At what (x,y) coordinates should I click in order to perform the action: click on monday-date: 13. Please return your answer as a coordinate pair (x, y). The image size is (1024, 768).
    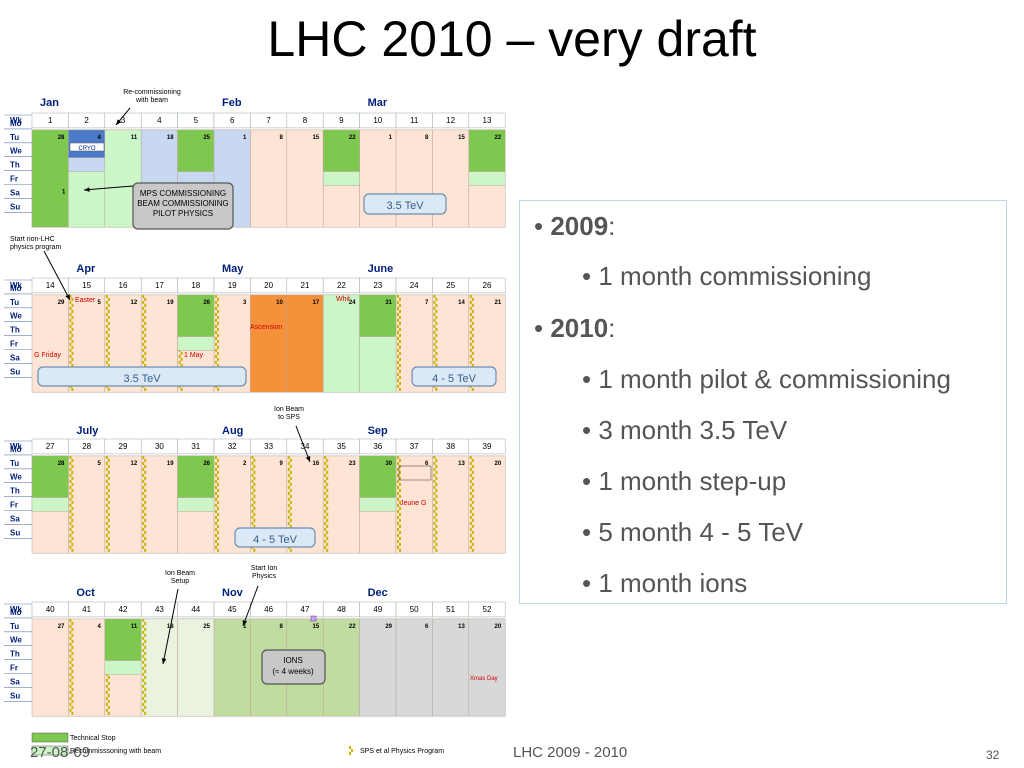
    Looking at the image, I should click on (461, 627).